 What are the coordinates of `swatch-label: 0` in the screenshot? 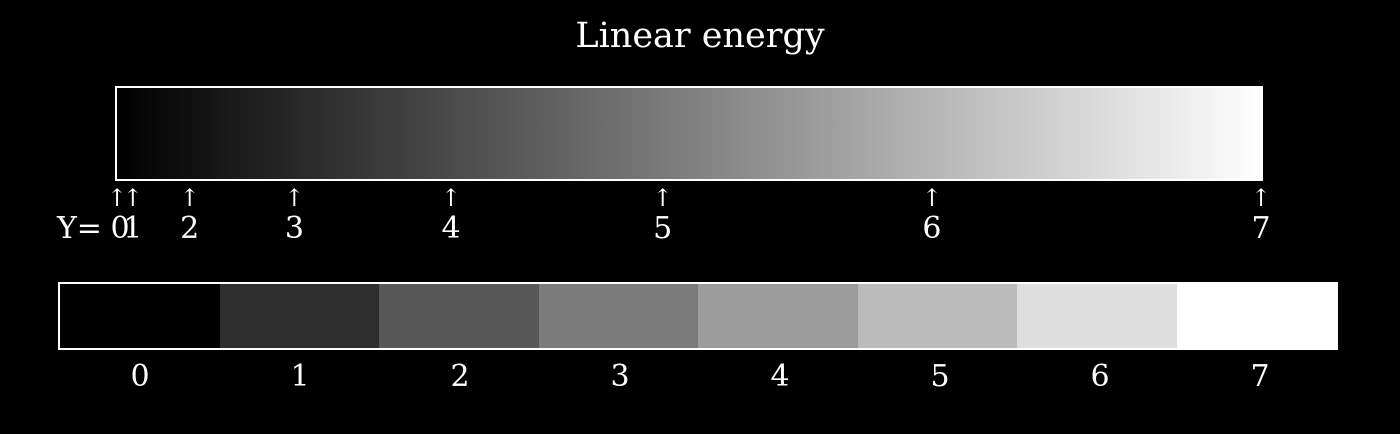 It's located at (140, 376).